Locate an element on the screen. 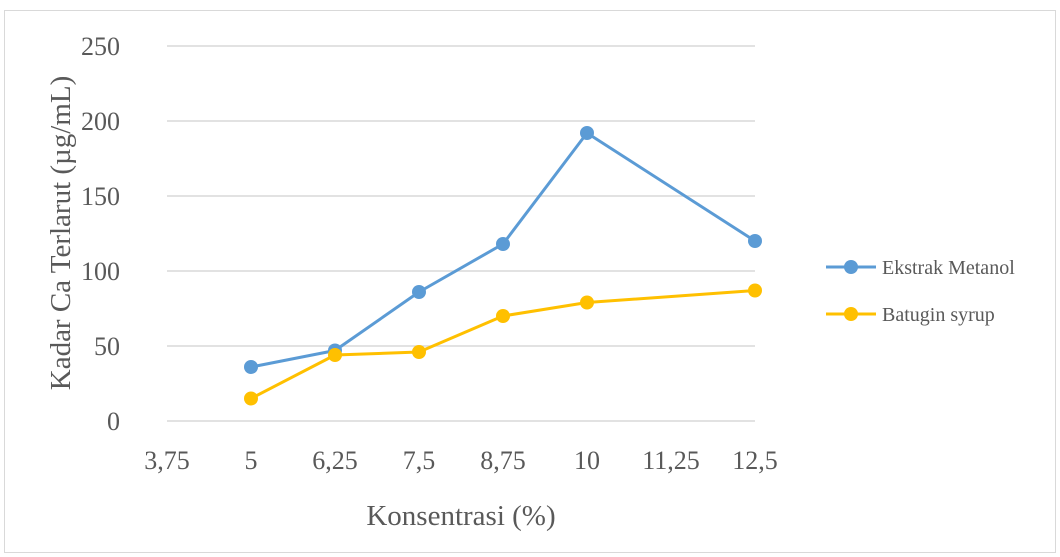  x-tick-label: 11,25 is located at coordinates (671, 460).